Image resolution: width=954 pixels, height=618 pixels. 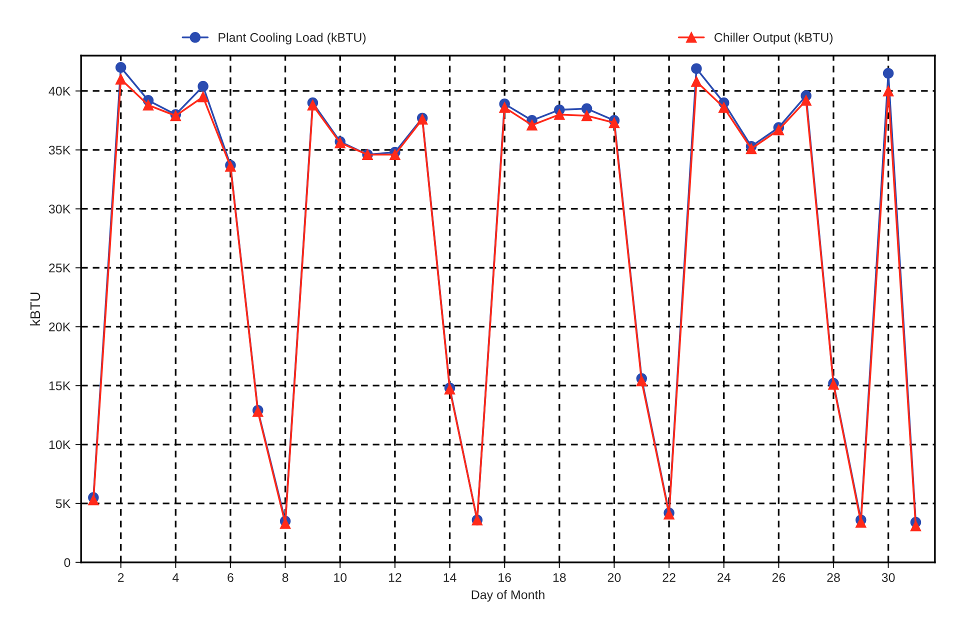 What do you see at coordinates (724, 577) in the screenshot?
I see `x-tick-label: 24` at bounding box center [724, 577].